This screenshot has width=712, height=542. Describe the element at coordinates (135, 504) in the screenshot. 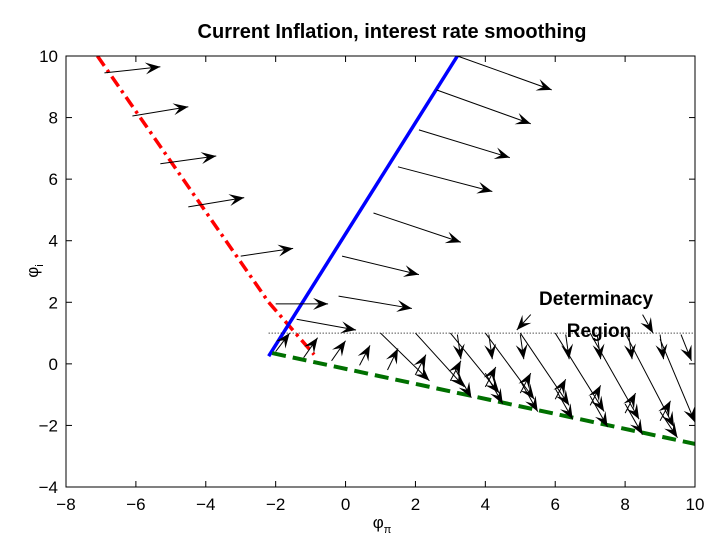

I see `x-tick-label: −6` at that location.